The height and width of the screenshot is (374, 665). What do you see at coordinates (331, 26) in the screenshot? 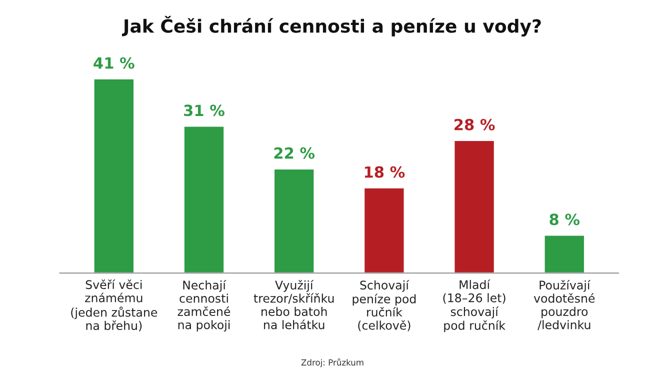
I see `chart-title: Jak Češi chrání cennosti a peníze u vody?` at bounding box center [331, 26].